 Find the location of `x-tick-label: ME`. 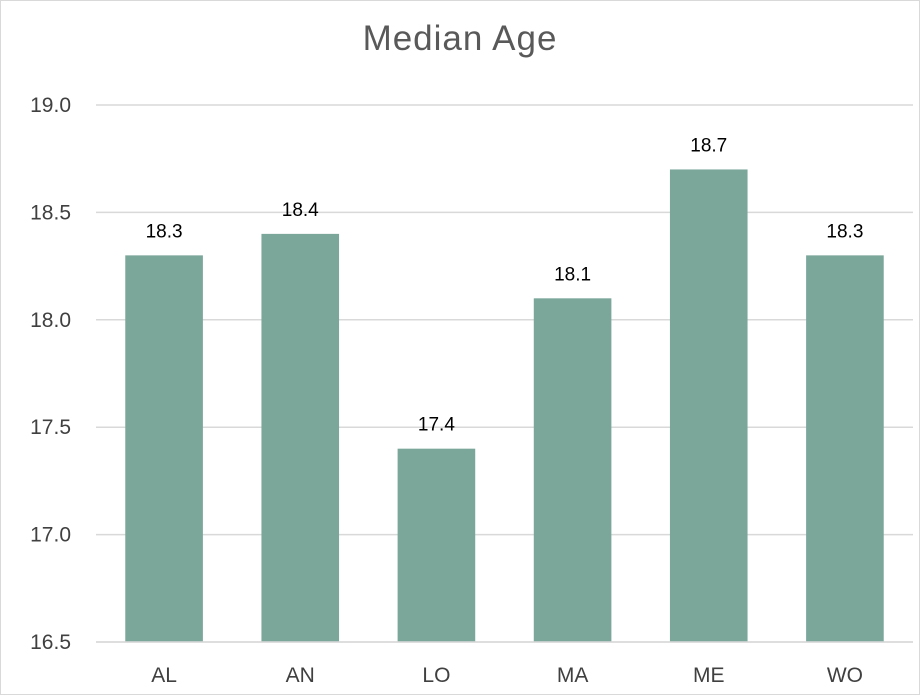

x-tick-label: ME is located at coordinates (709, 675).